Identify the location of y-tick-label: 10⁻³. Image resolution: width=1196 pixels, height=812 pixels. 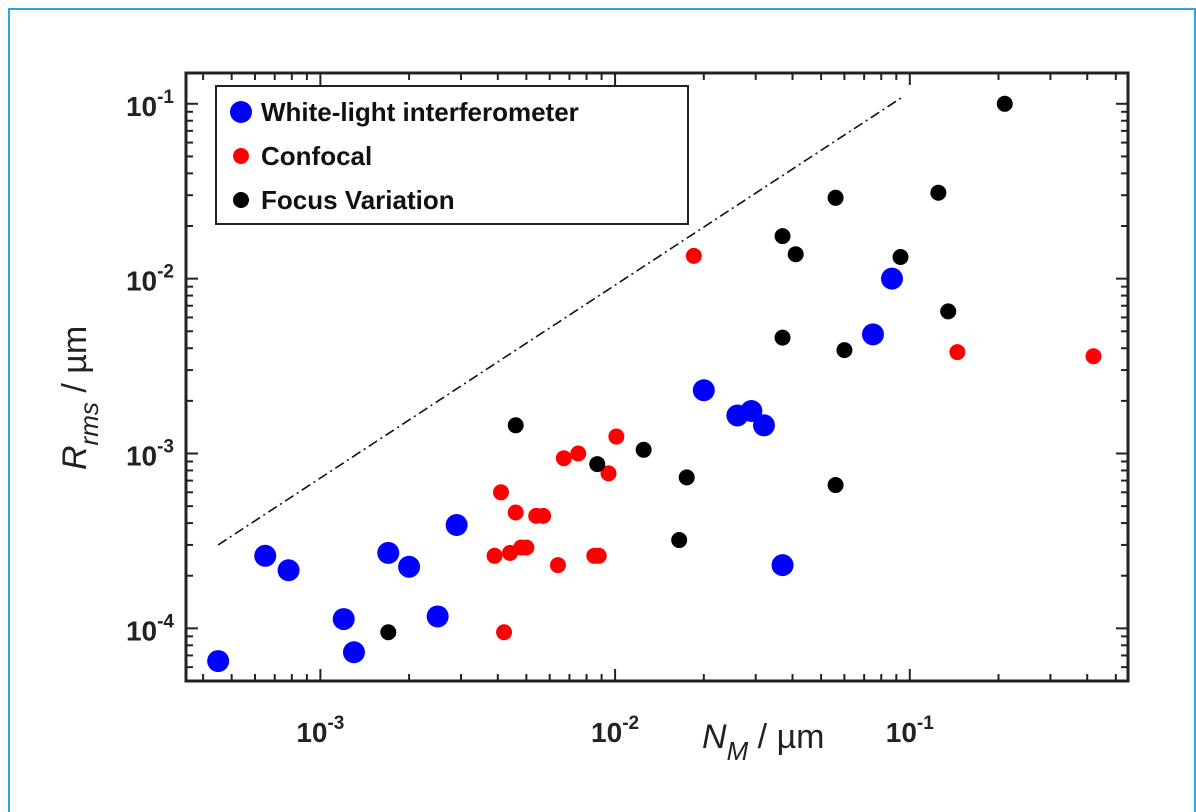
(150, 454).